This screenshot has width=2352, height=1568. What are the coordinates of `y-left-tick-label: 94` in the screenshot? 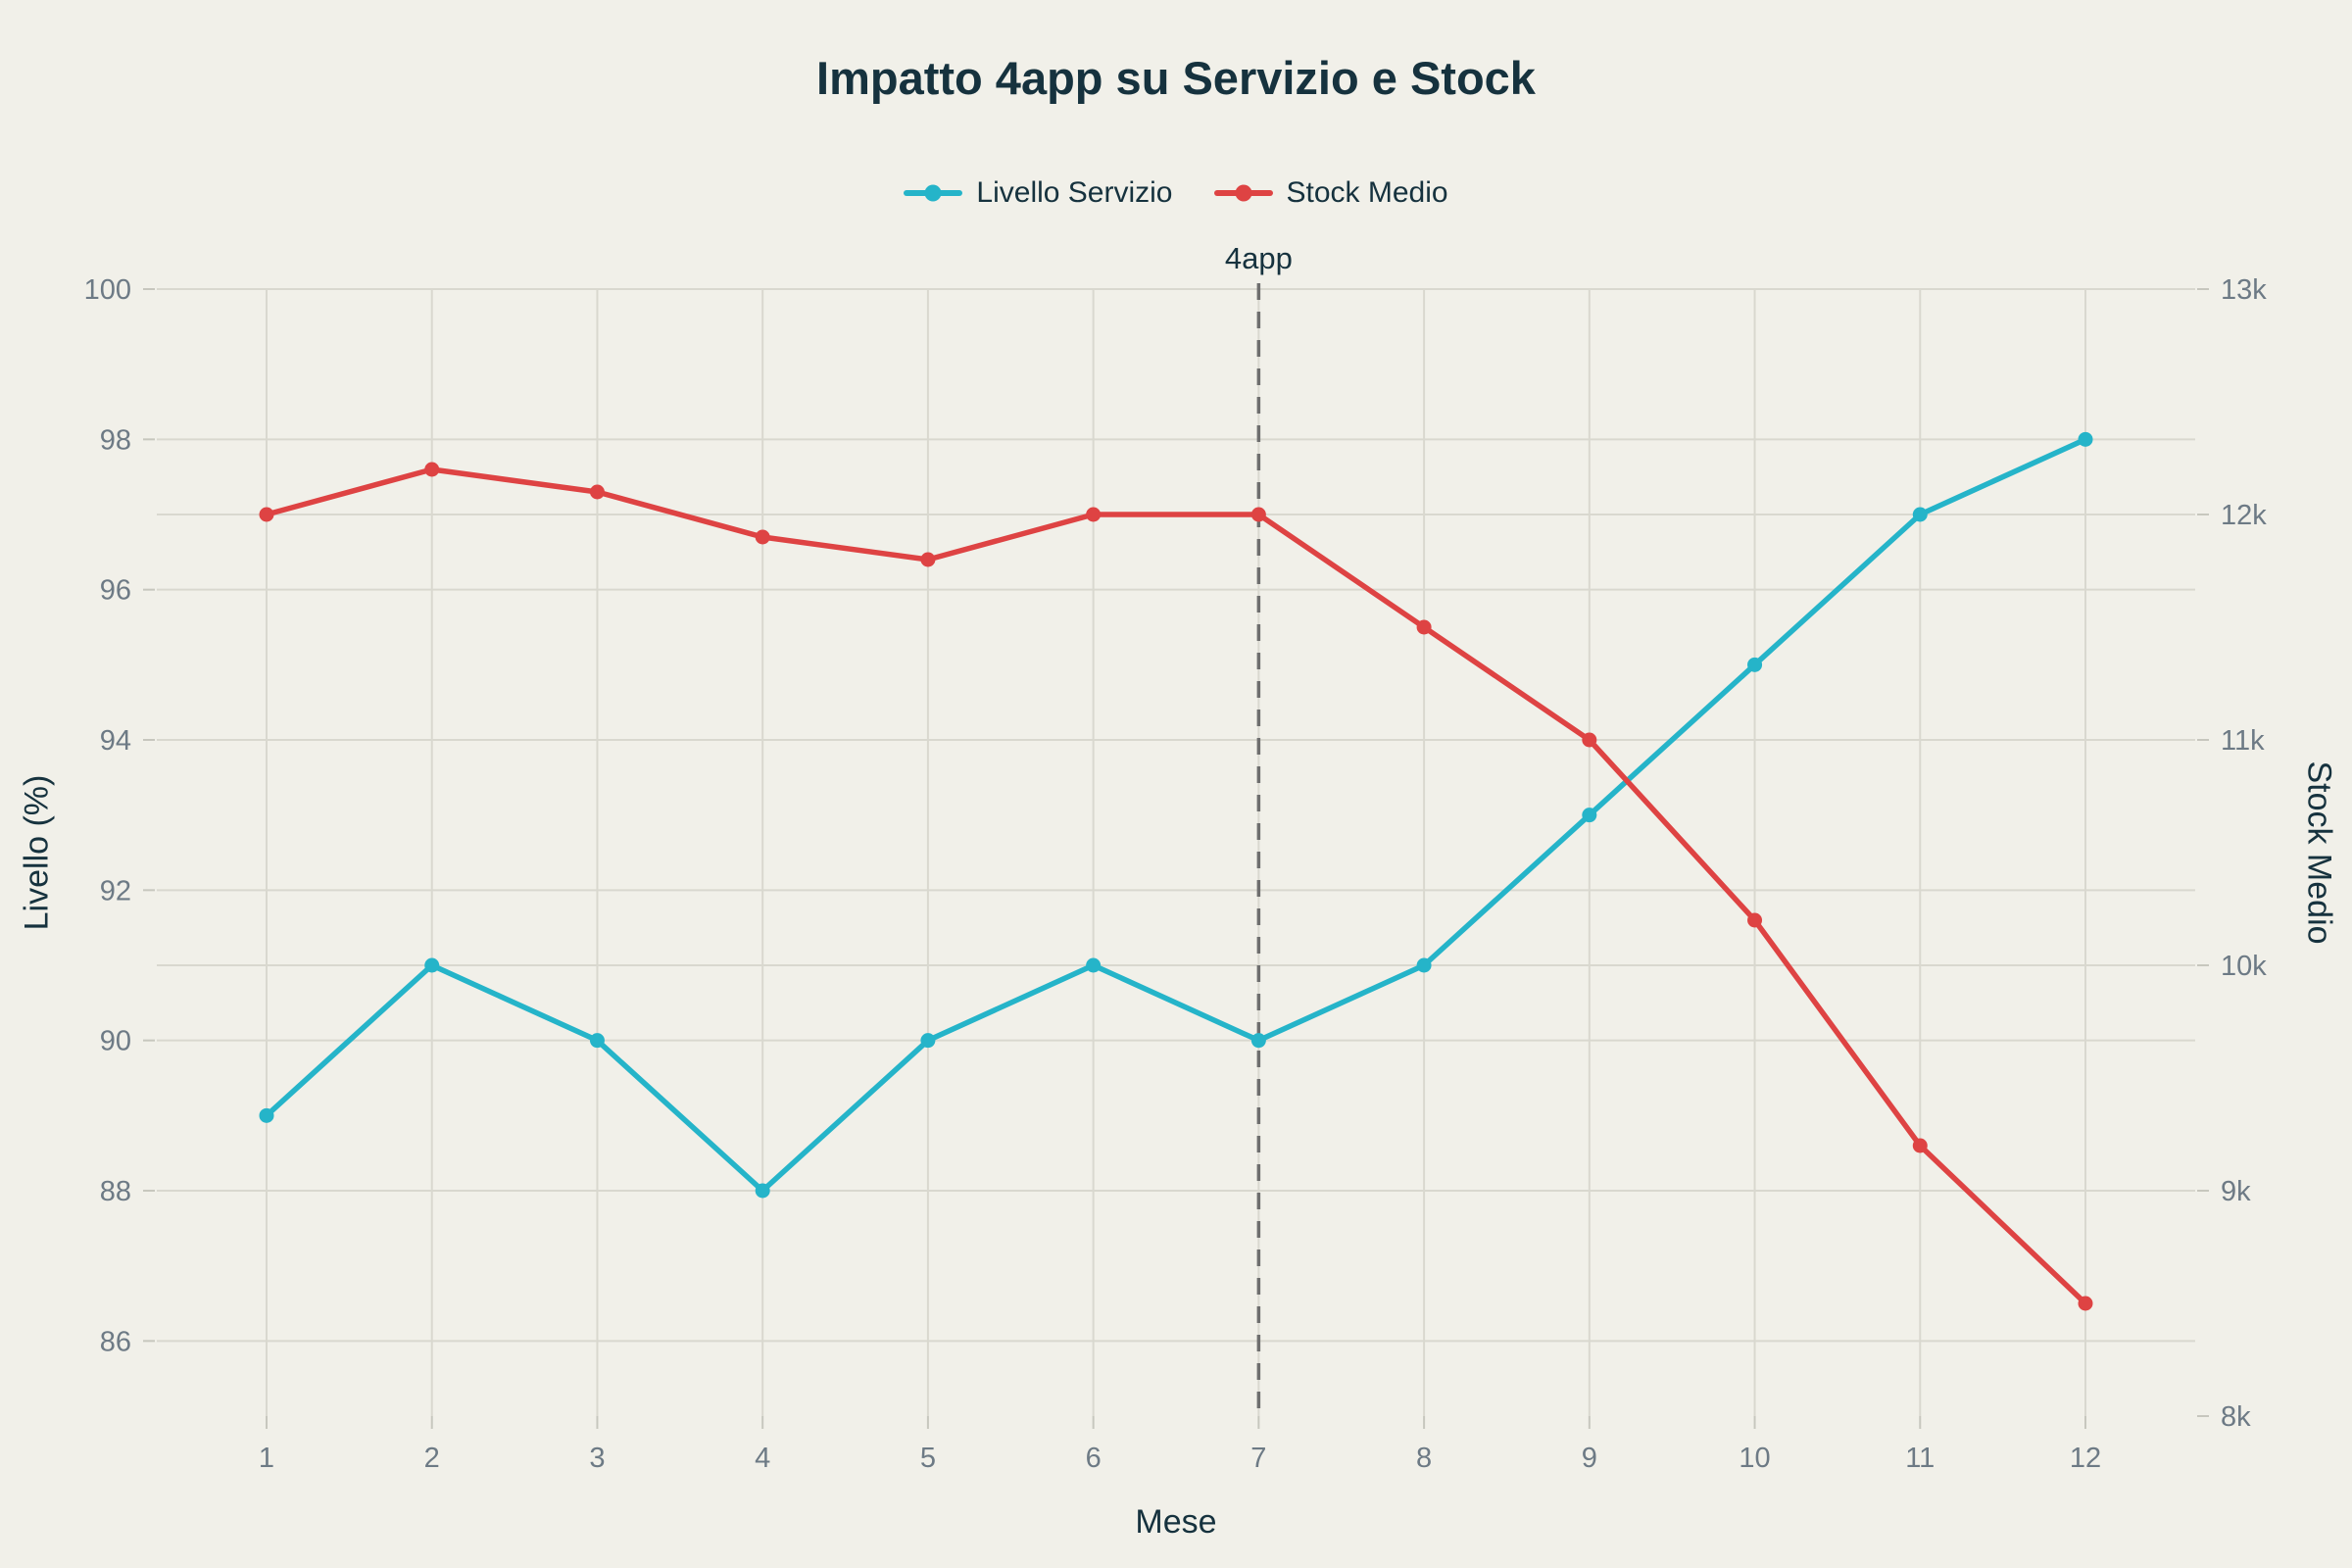 It's located at (115, 741).